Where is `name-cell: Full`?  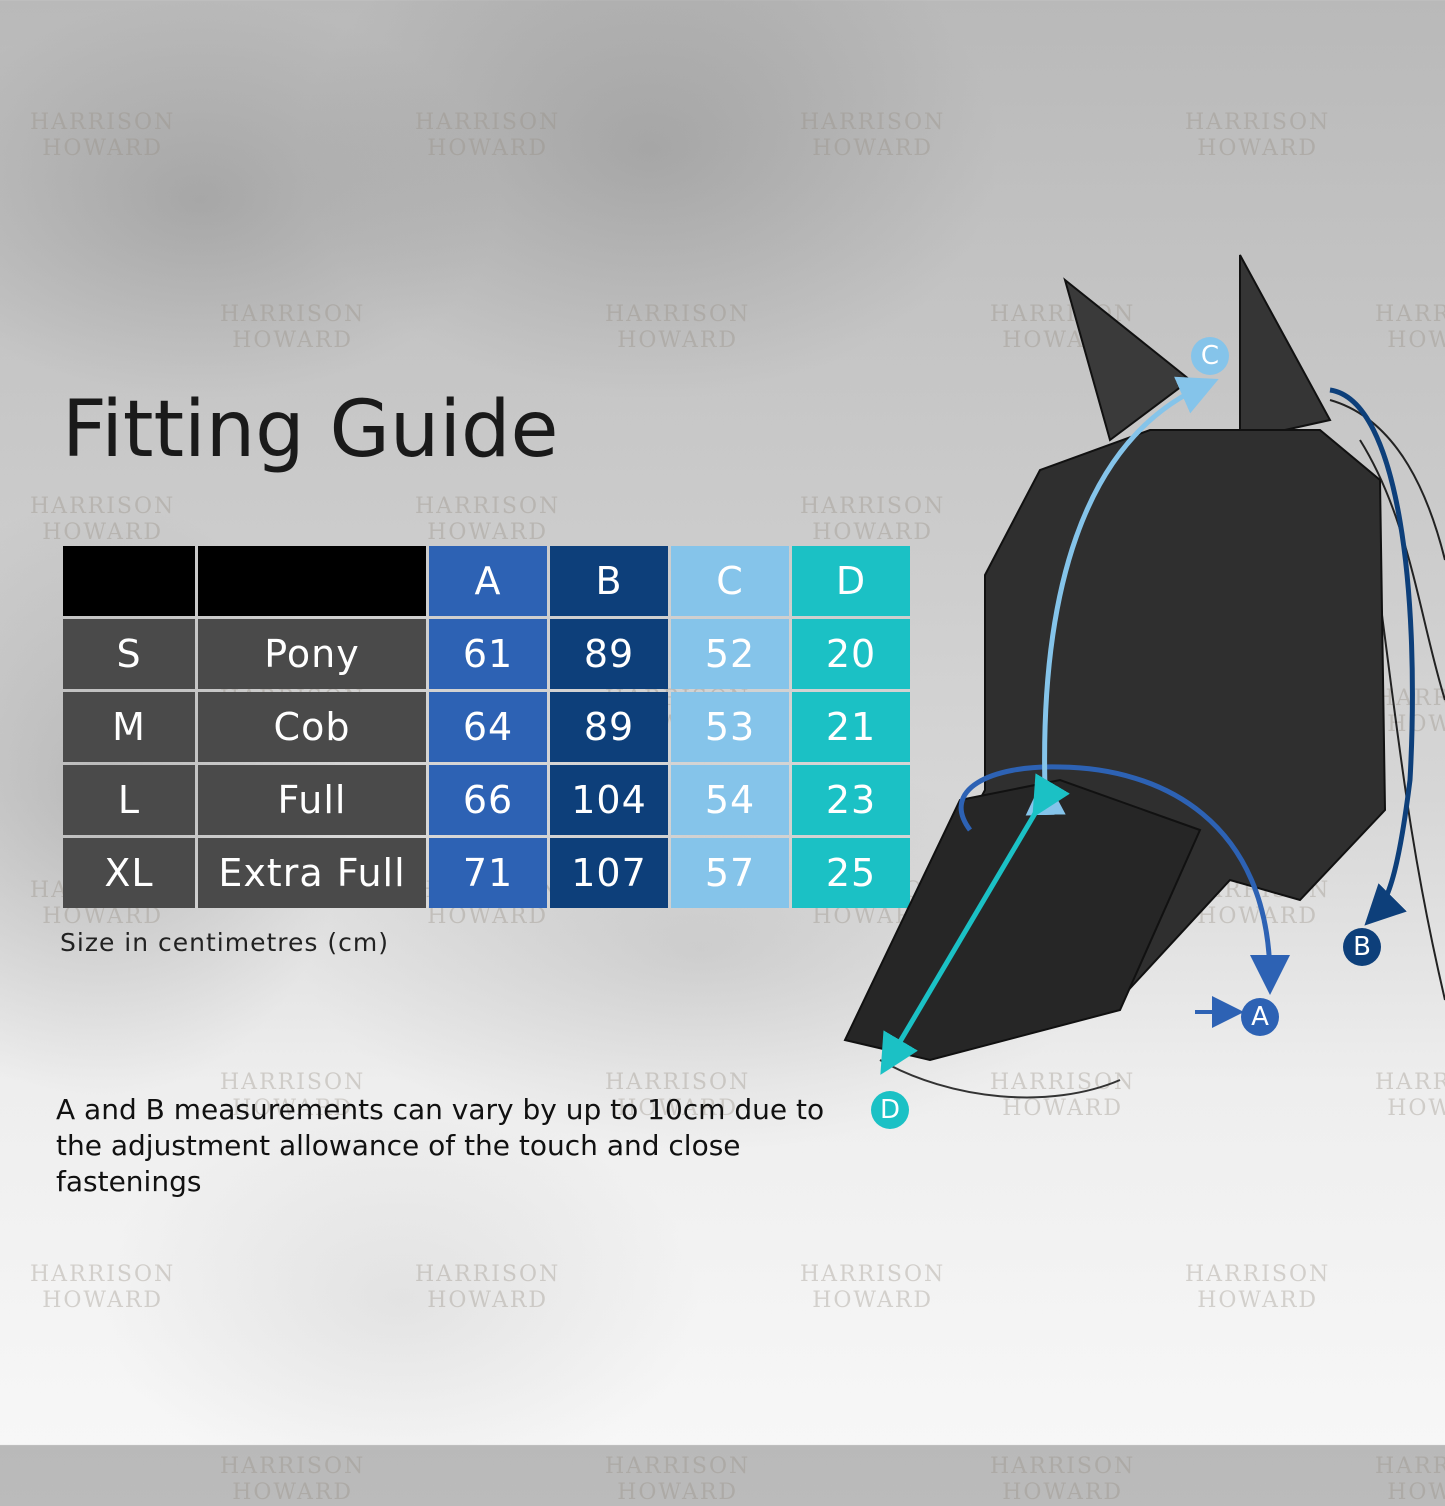
name-cell: Full is located at coordinates (312, 800).